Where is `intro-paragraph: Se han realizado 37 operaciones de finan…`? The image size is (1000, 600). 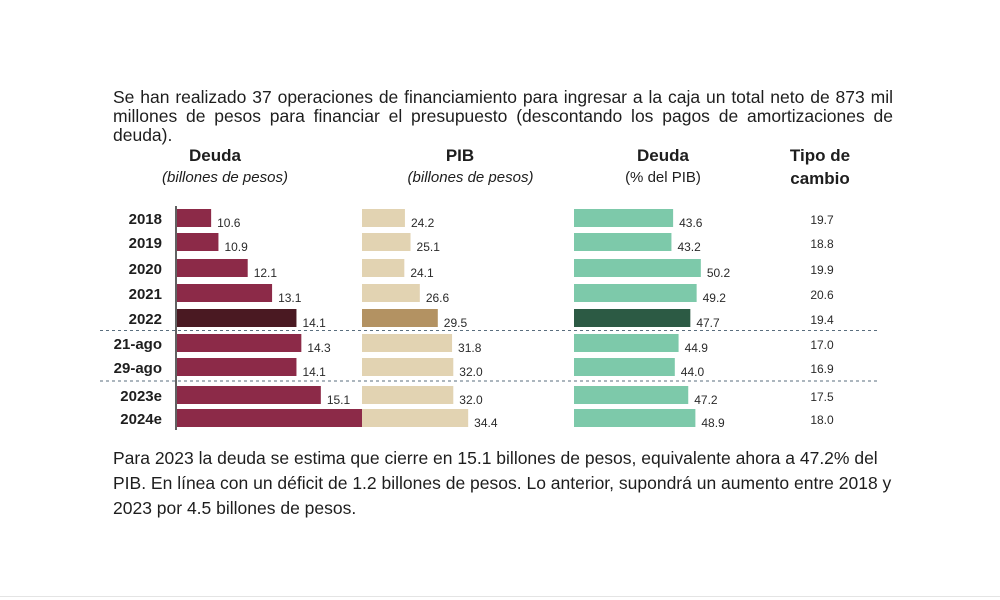
intro-paragraph: Se han realizado 37 operaciones de finan… is located at coordinates (503, 116).